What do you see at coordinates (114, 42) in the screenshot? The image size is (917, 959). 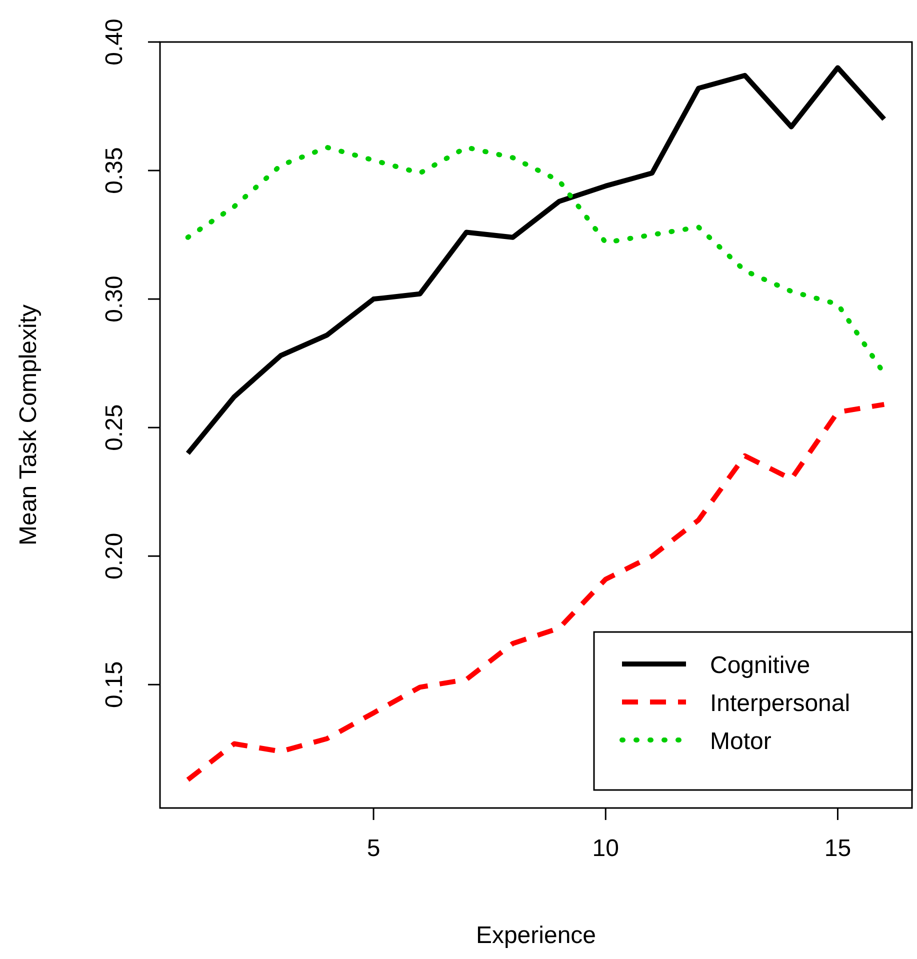 I see `y-tick-label: 0.40` at bounding box center [114, 42].